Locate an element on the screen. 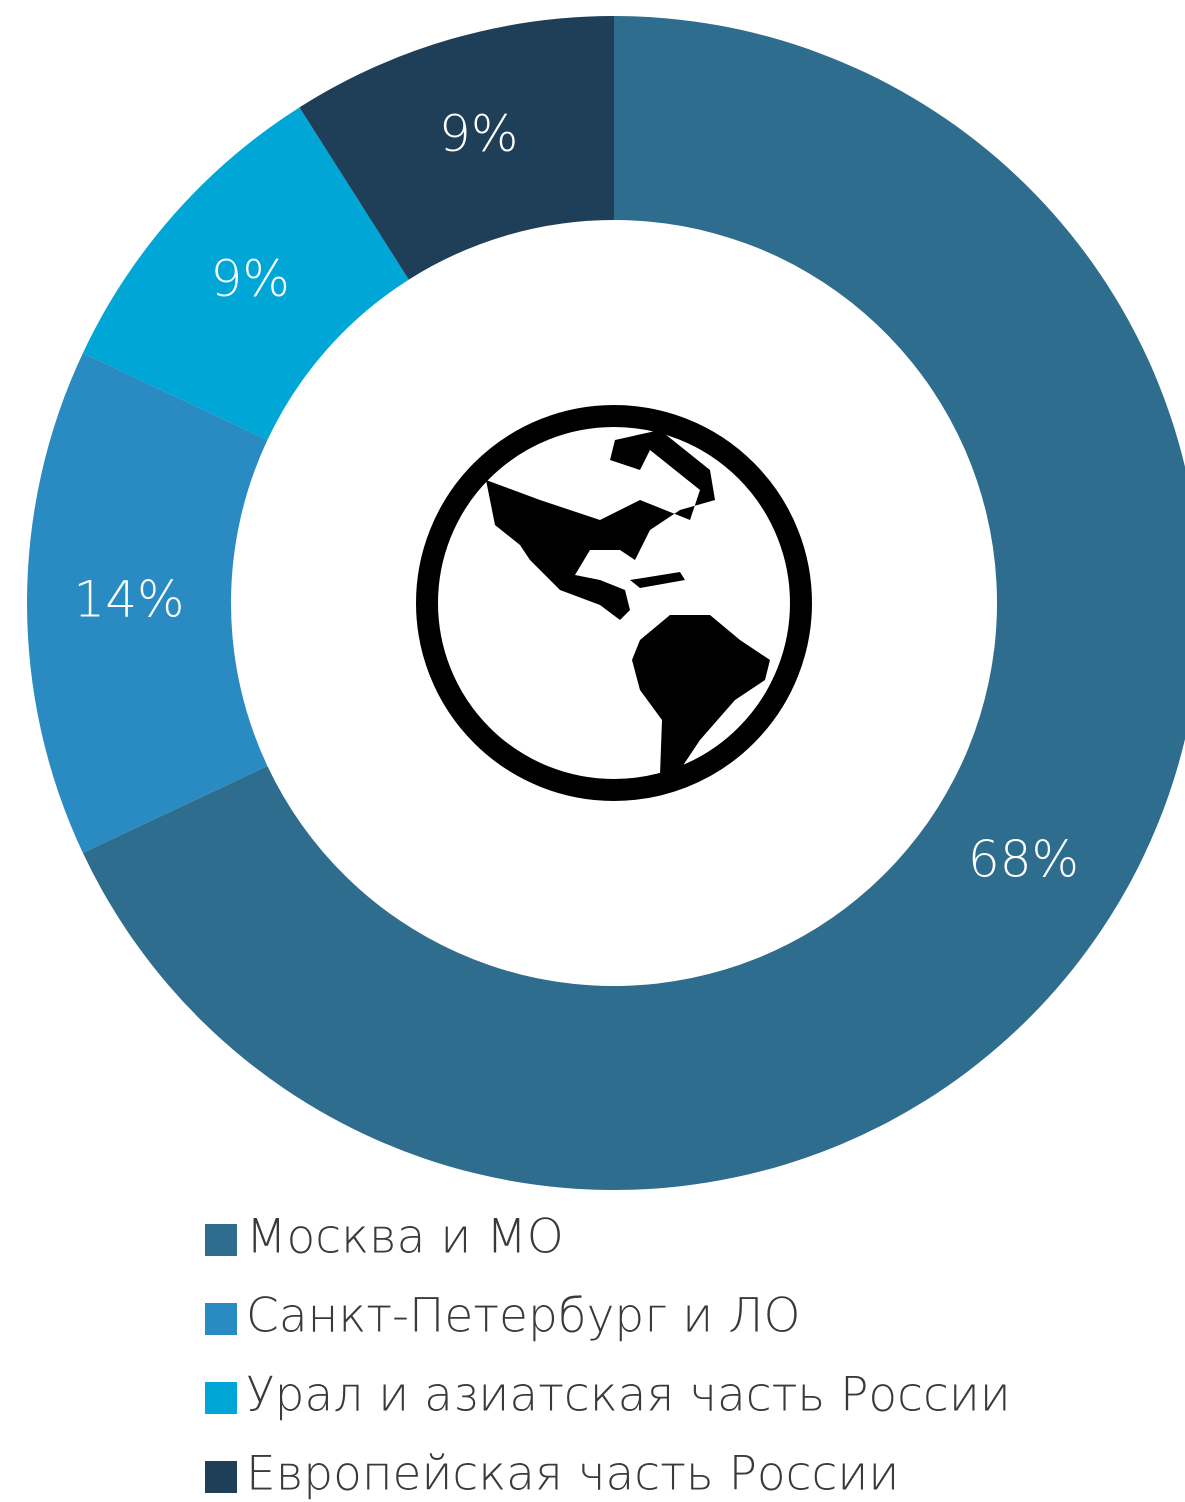 This screenshot has height=1502, width=1185. value-label: 14% is located at coordinates (128, 600).